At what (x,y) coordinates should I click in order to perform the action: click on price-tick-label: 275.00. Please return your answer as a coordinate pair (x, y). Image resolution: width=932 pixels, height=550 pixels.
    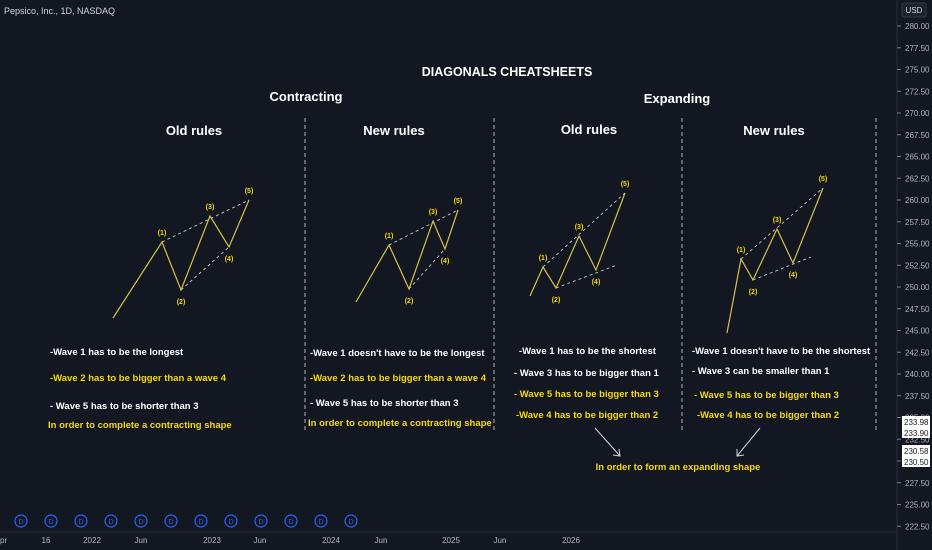
    Looking at the image, I should click on (917, 70).